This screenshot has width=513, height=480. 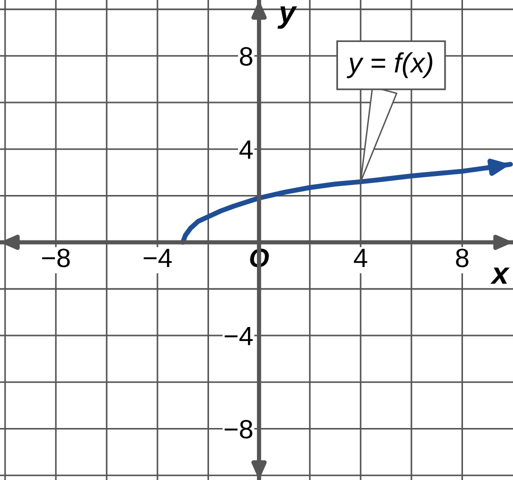 I want to click on y-tick-label: −4, so click(x=238, y=336).